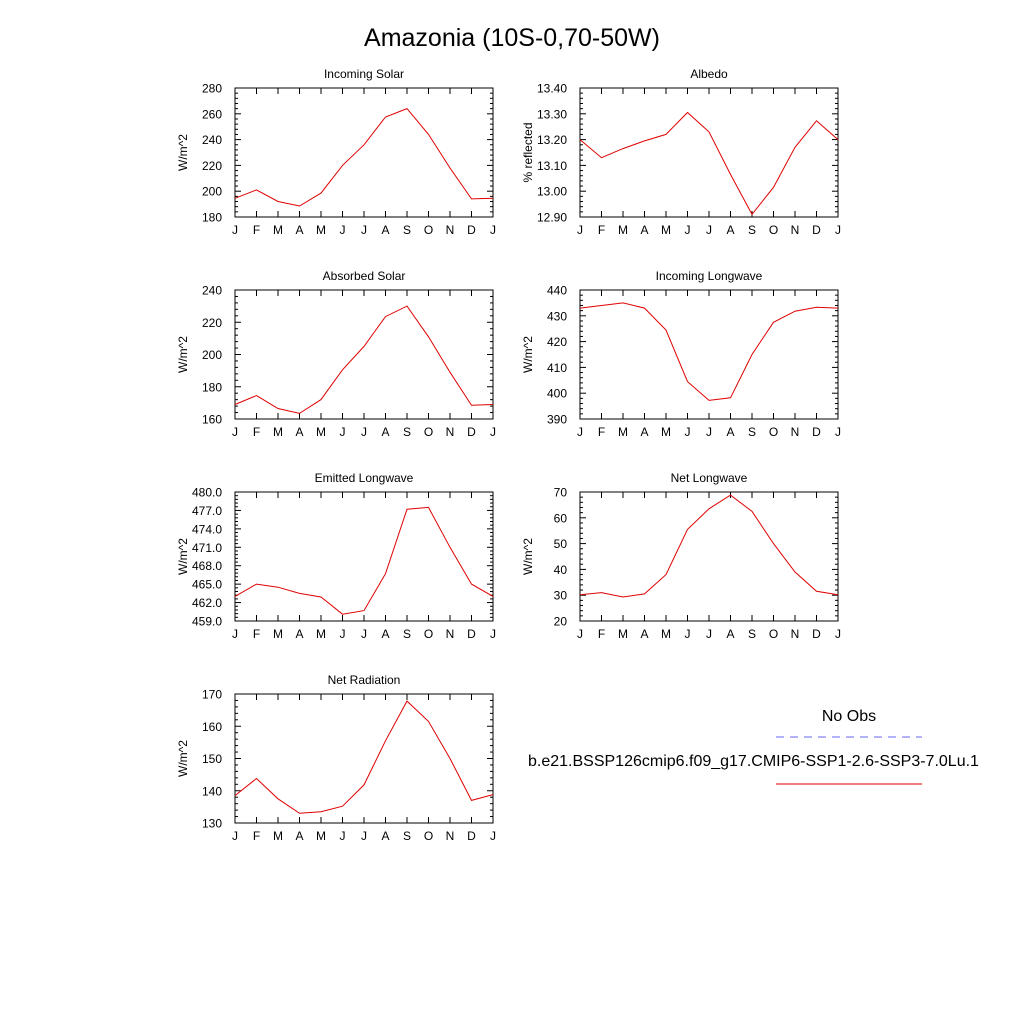  What do you see at coordinates (212, 291) in the screenshot?
I see `y-tick-label: 240` at bounding box center [212, 291].